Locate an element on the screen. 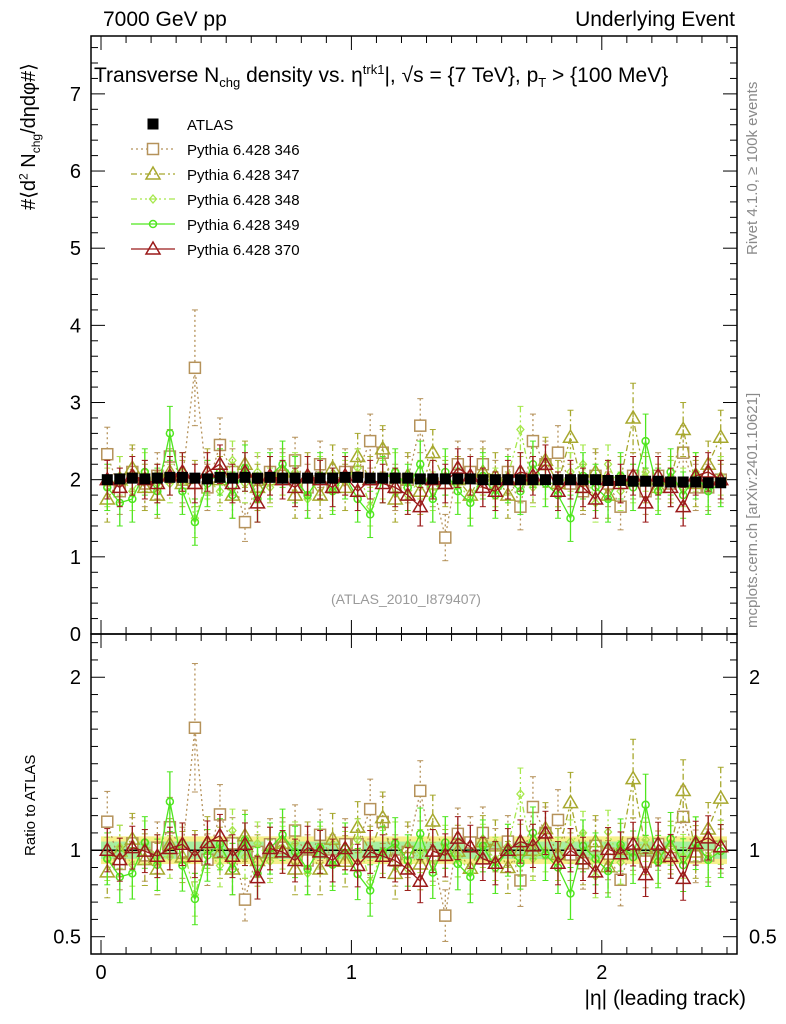 Image resolution: width=786 pixels, height=1024 pixels. plot-title-sub-t: T is located at coordinates (542, 83).